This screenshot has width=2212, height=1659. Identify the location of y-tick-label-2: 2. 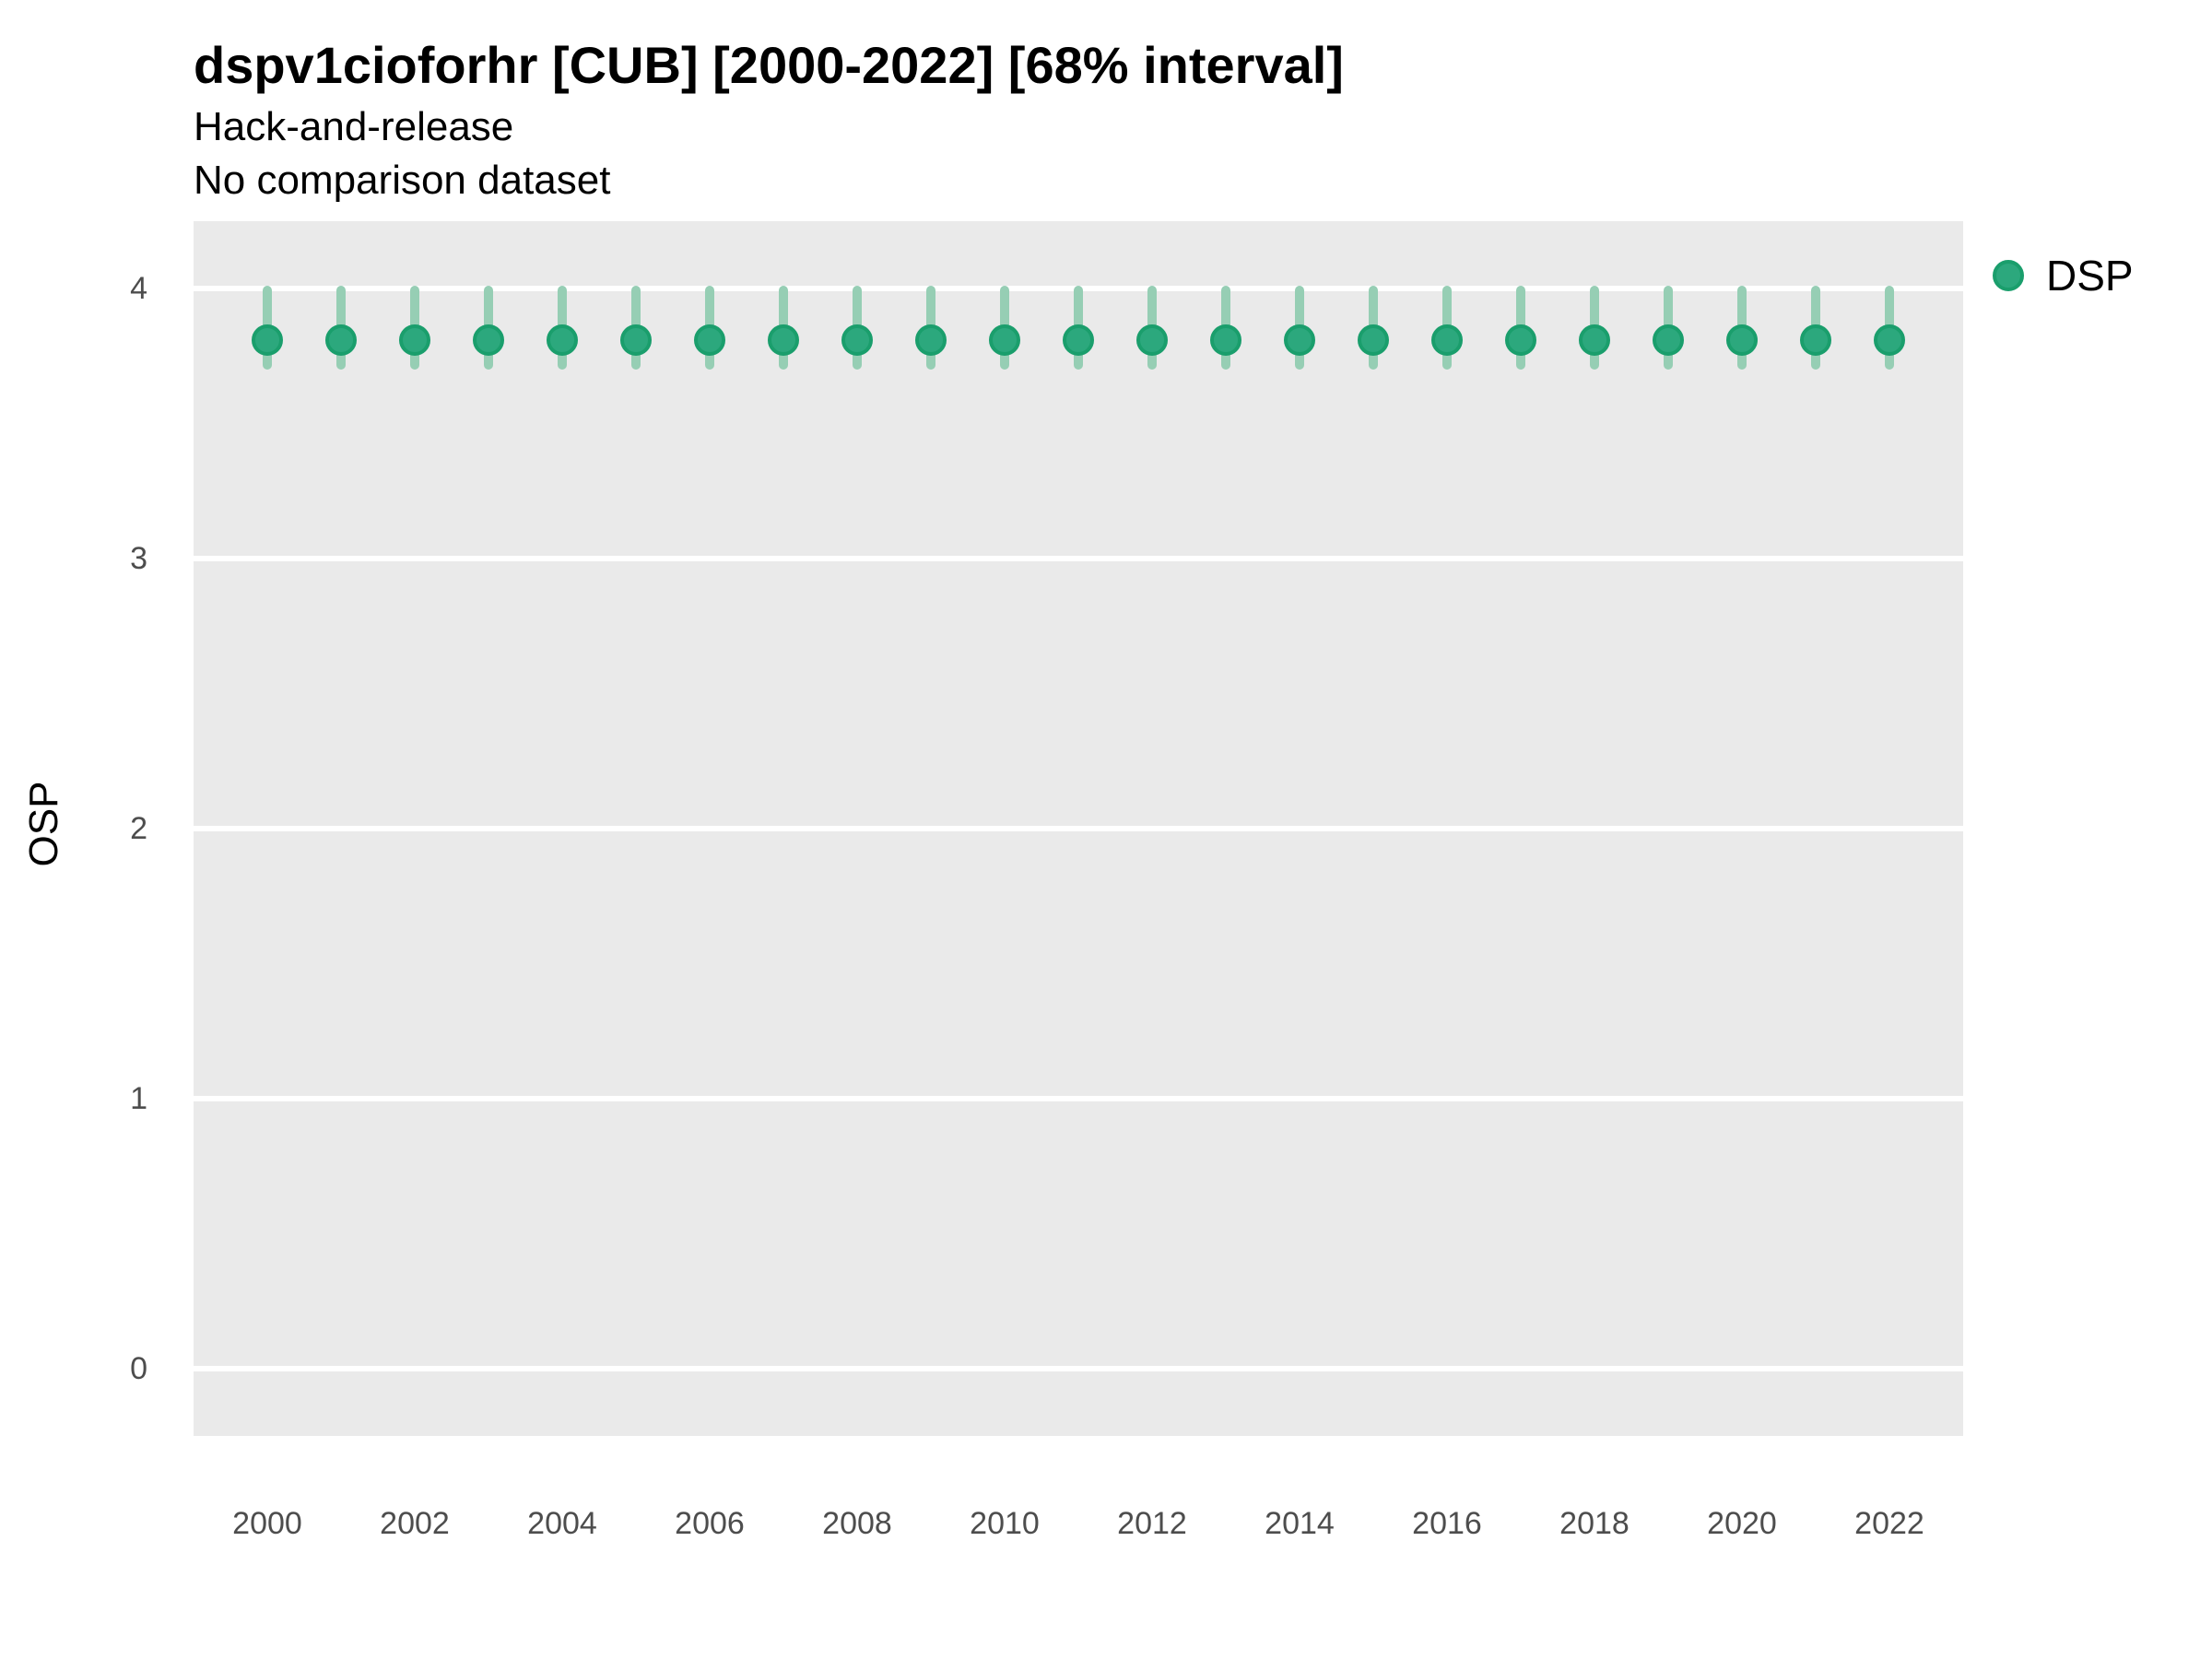
(138, 828).